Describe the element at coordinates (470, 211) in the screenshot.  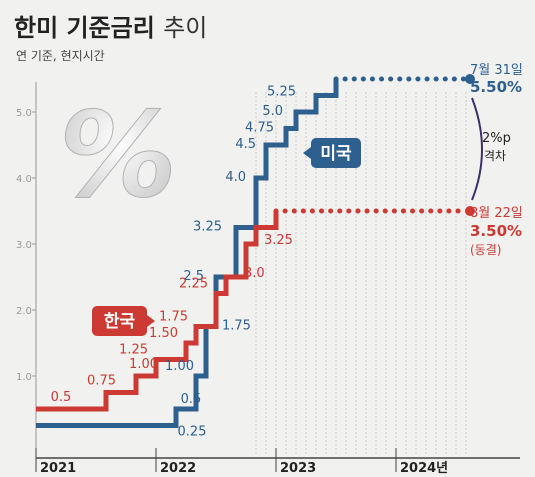
I see `series-korea-endpoint` at that location.